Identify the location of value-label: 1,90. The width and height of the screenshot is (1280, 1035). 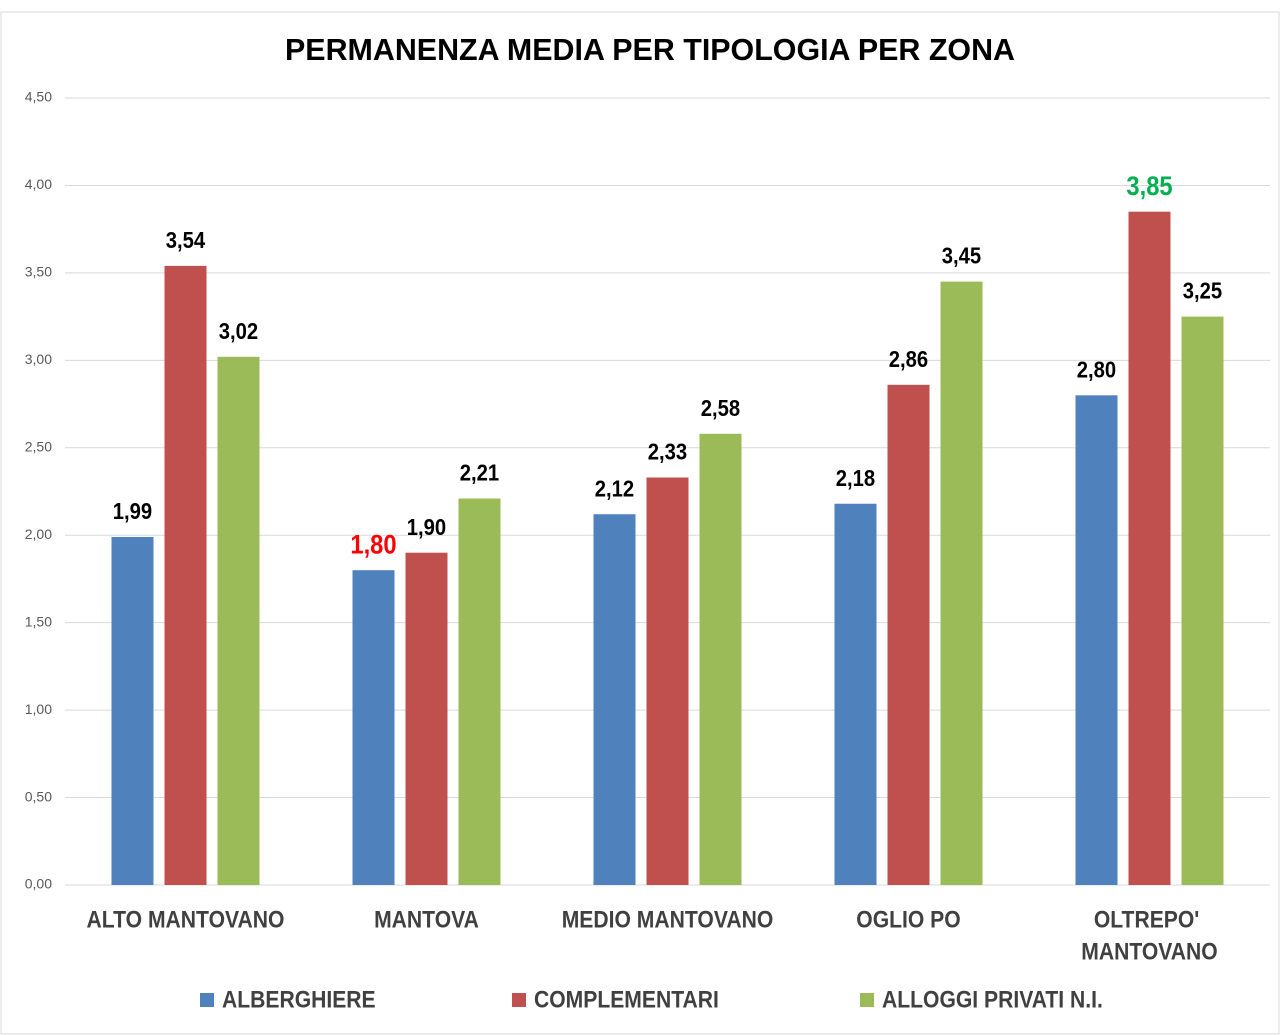
(426, 527).